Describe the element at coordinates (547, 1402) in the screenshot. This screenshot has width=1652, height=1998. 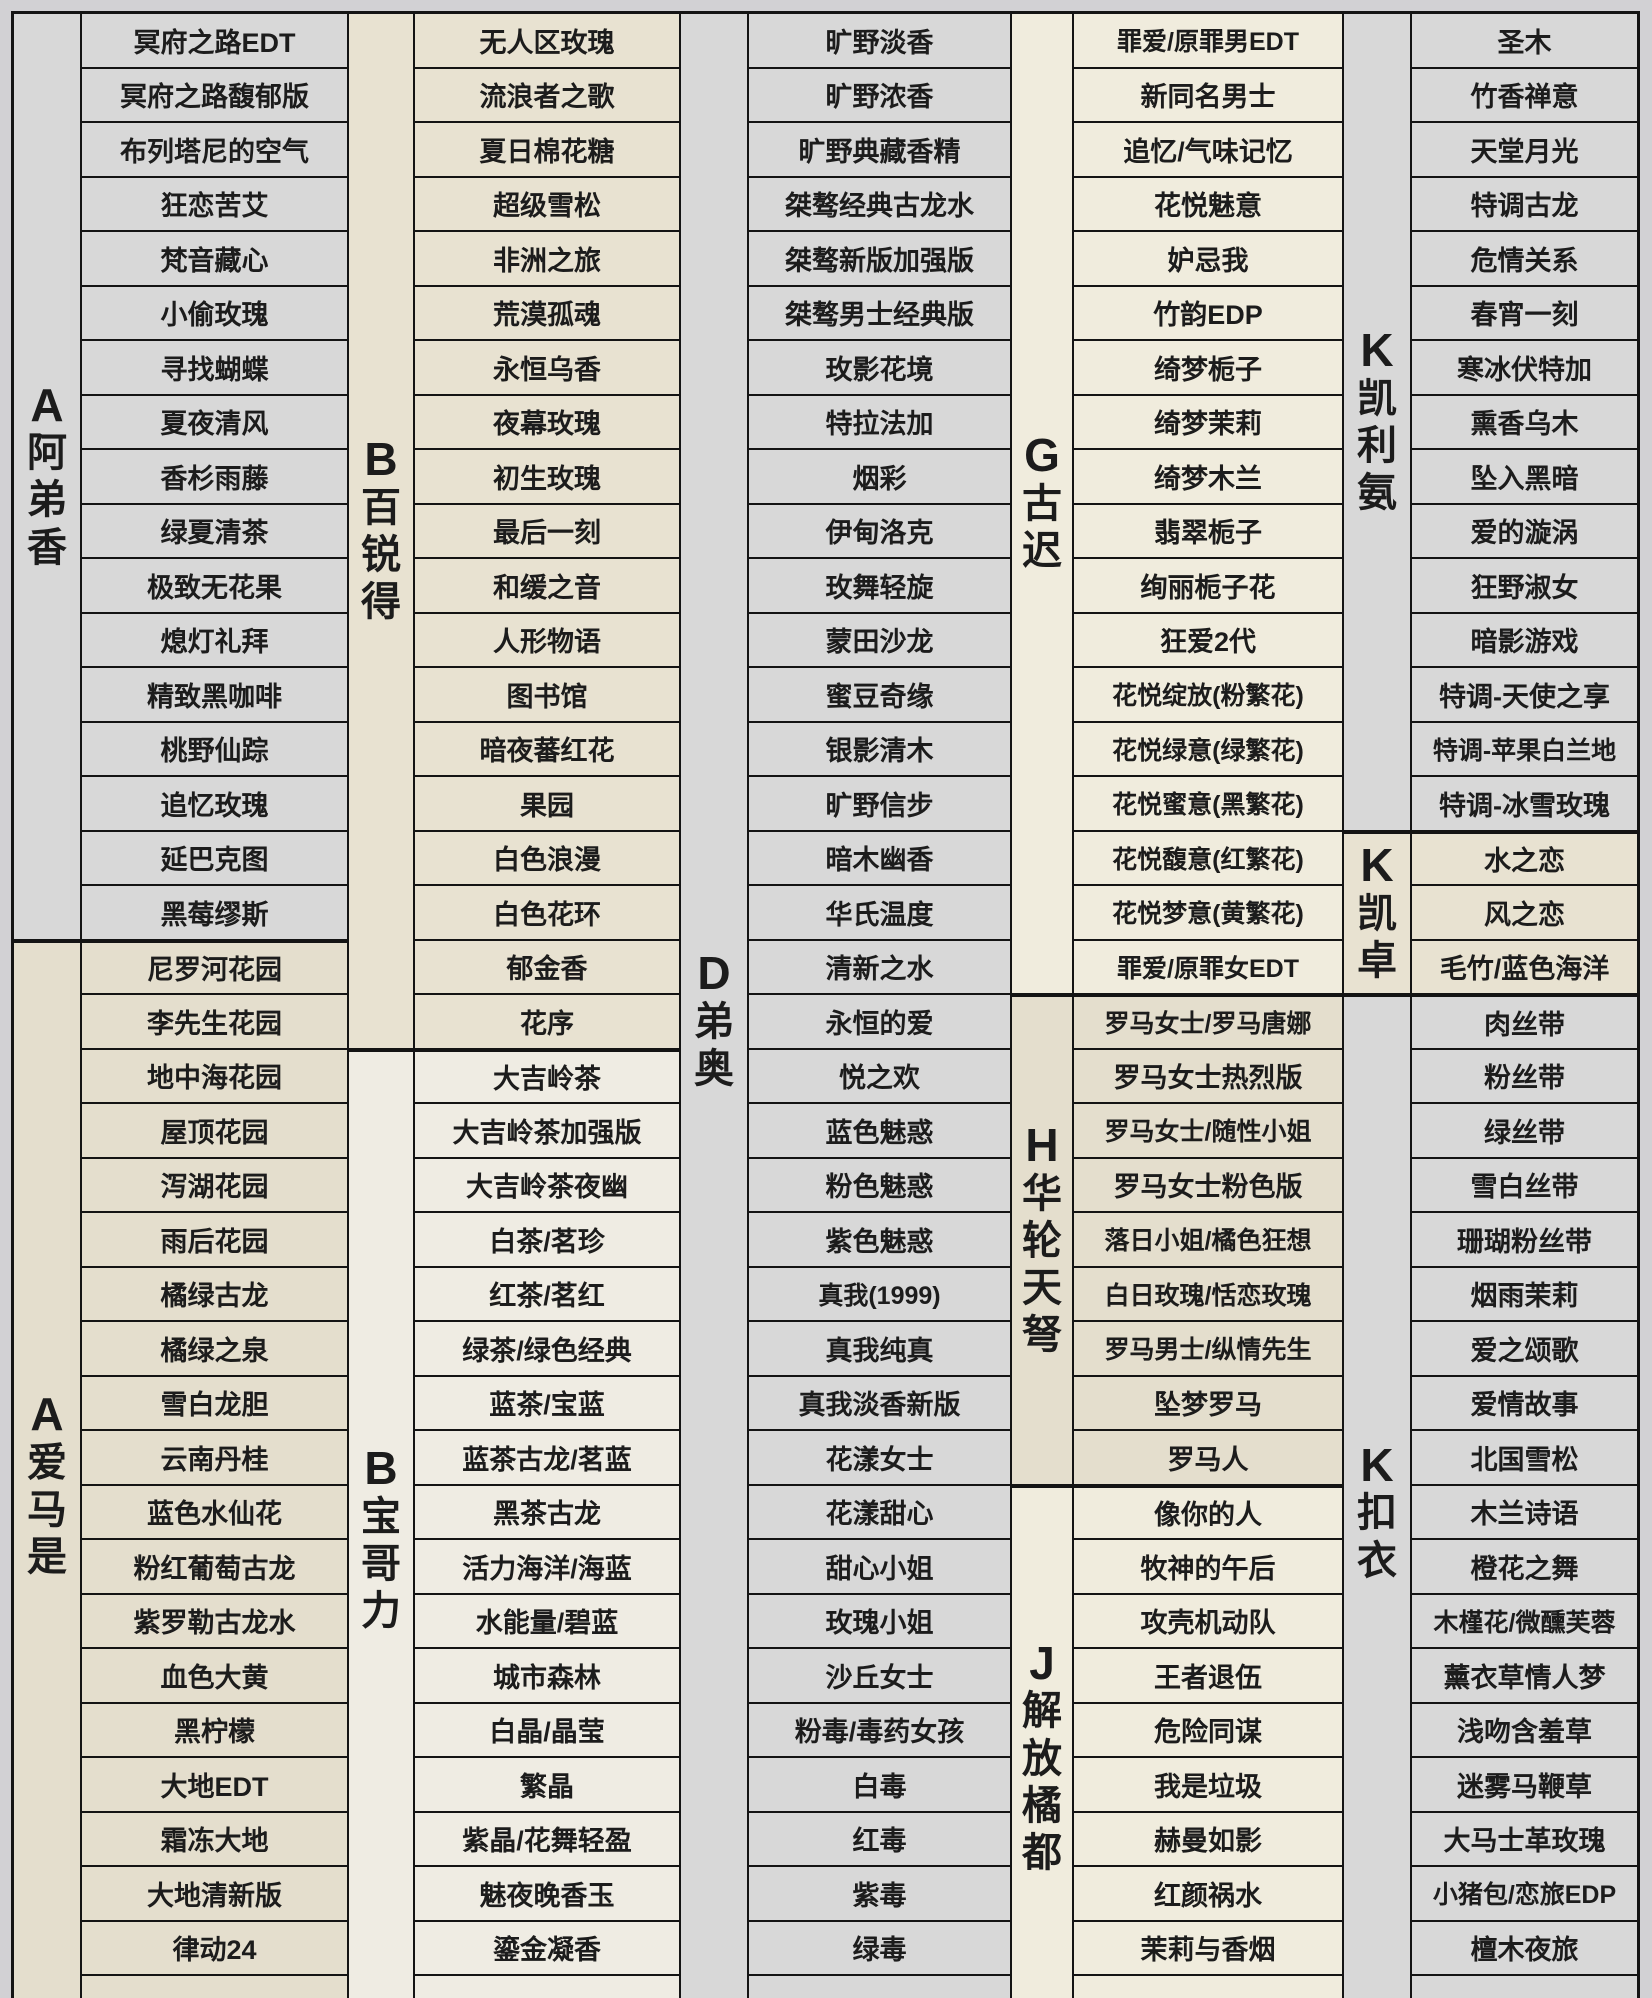
I see `perfume-cell: 蓝茶/宝蓝` at that location.